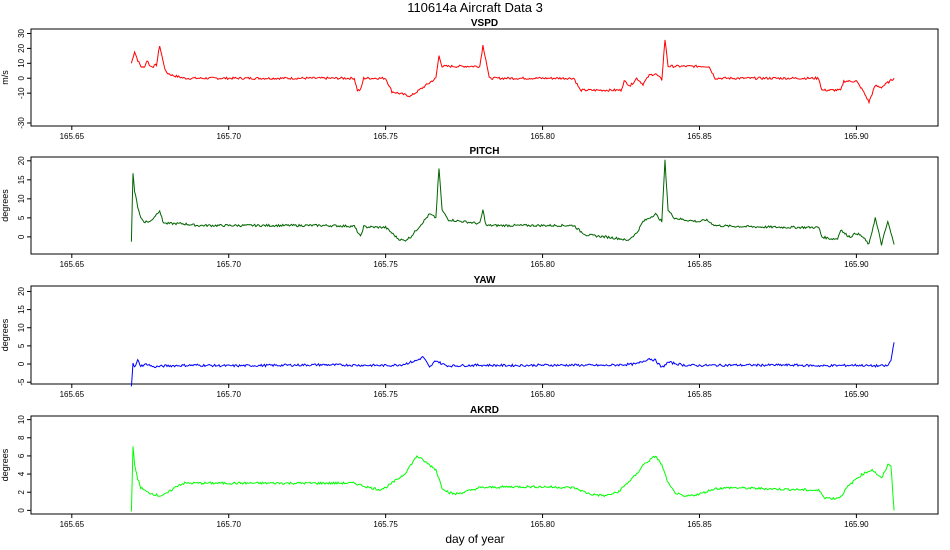 The image size is (950, 550). What do you see at coordinates (21, 491) in the screenshot?
I see `y-tick-label: 2` at bounding box center [21, 491].